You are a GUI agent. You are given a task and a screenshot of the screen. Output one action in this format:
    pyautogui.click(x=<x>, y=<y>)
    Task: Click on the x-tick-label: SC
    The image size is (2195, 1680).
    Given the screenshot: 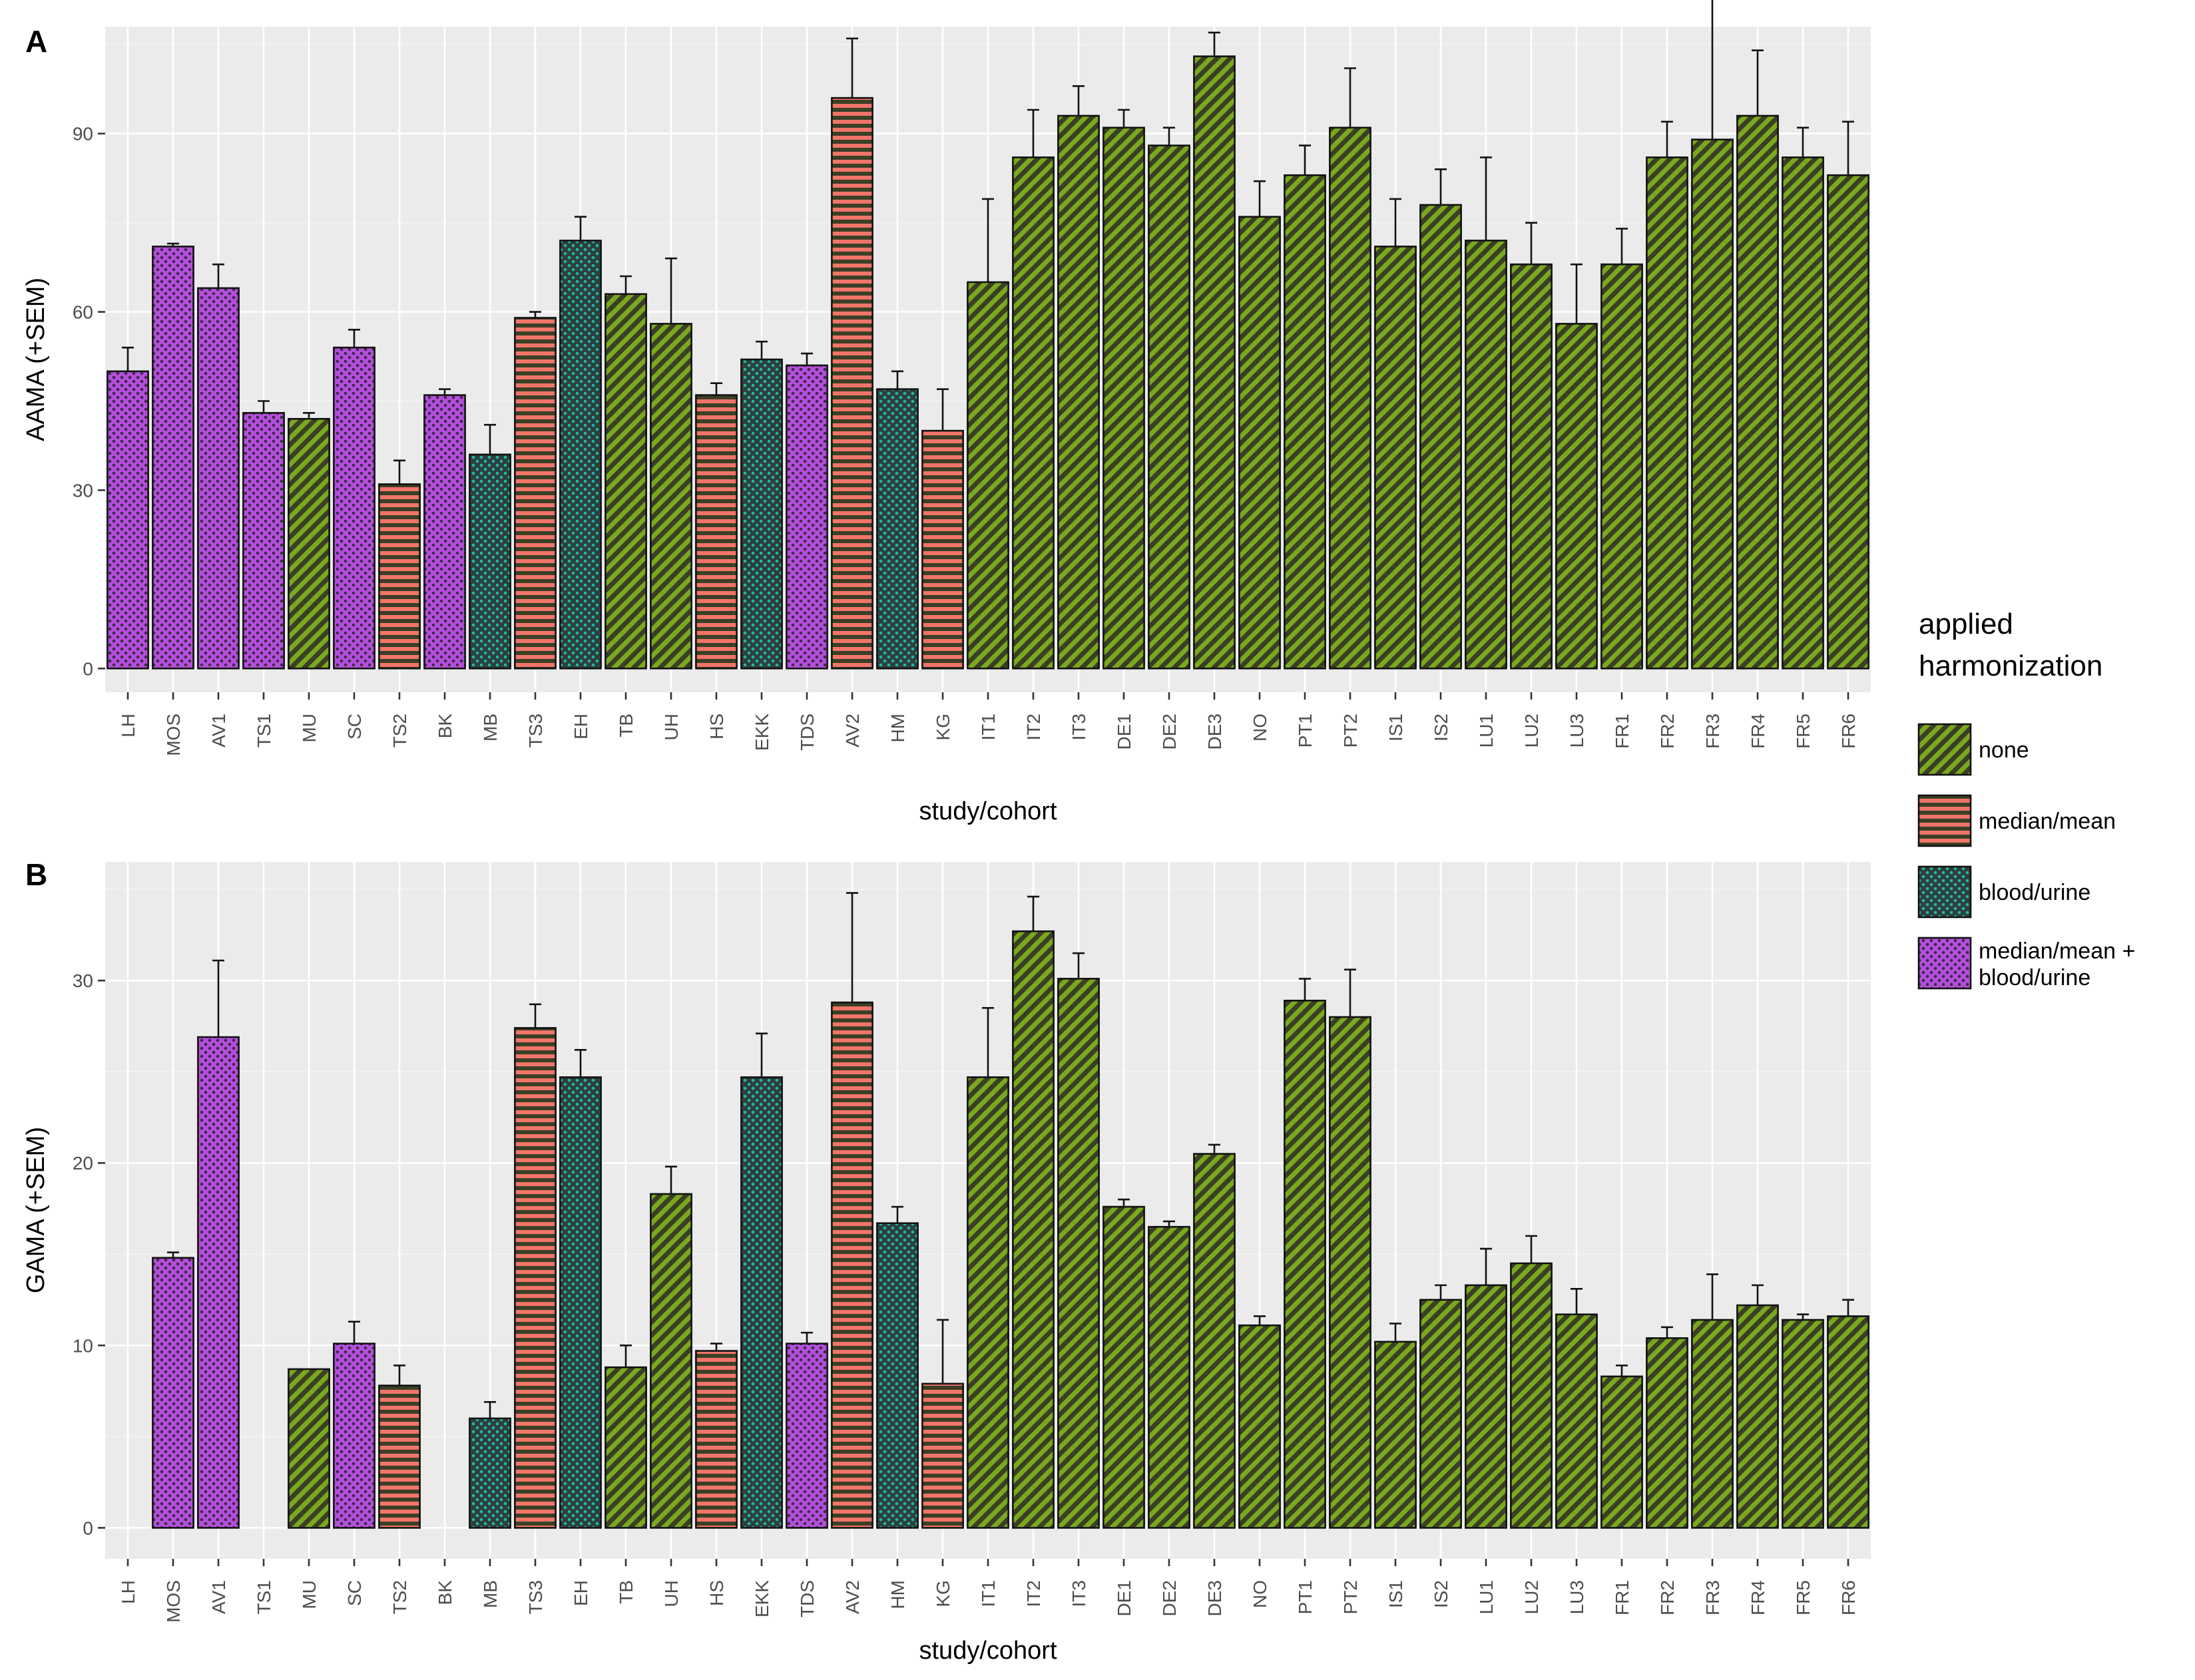 What is the action you would take?
    pyautogui.click(x=355, y=726)
    